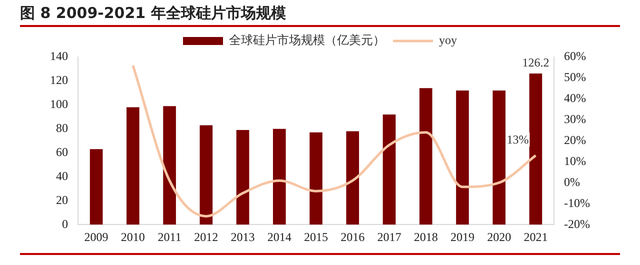 This screenshot has height=265, width=640. What do you see at coordinates (575, 56) in the screenshot?
I see `y2-tick-label: 60%` at bounding box center [575, 56].